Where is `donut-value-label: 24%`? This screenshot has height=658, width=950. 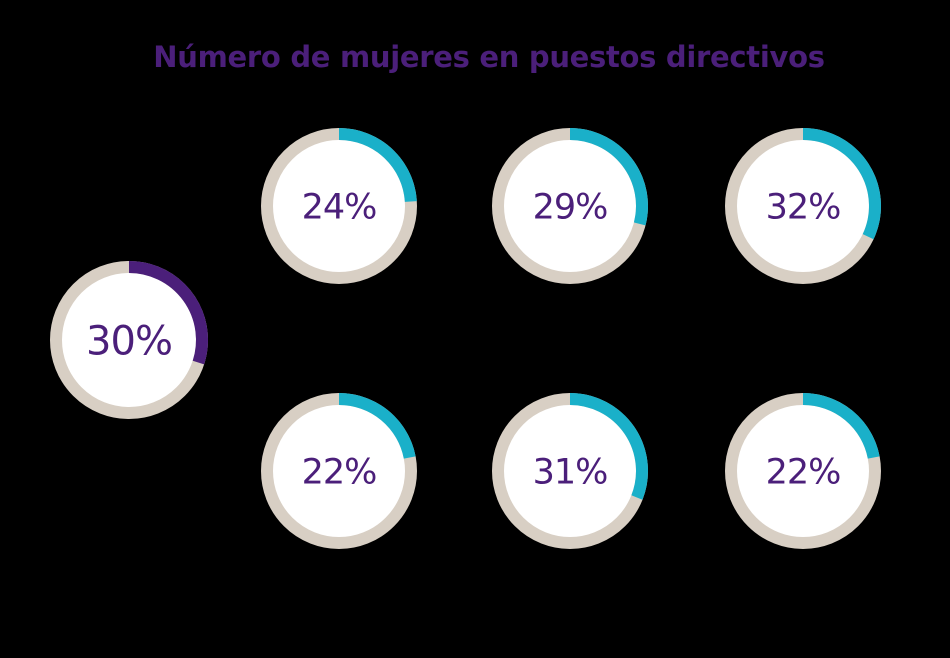
donut-value-label: 24% is located at coordinates (339, 208).